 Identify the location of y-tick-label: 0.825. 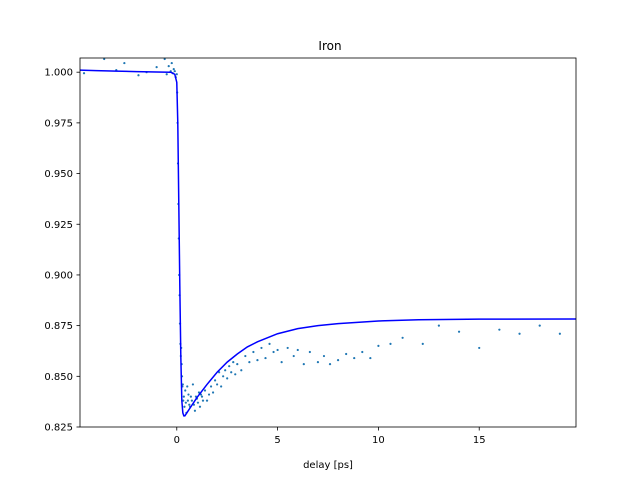
(58, 428).